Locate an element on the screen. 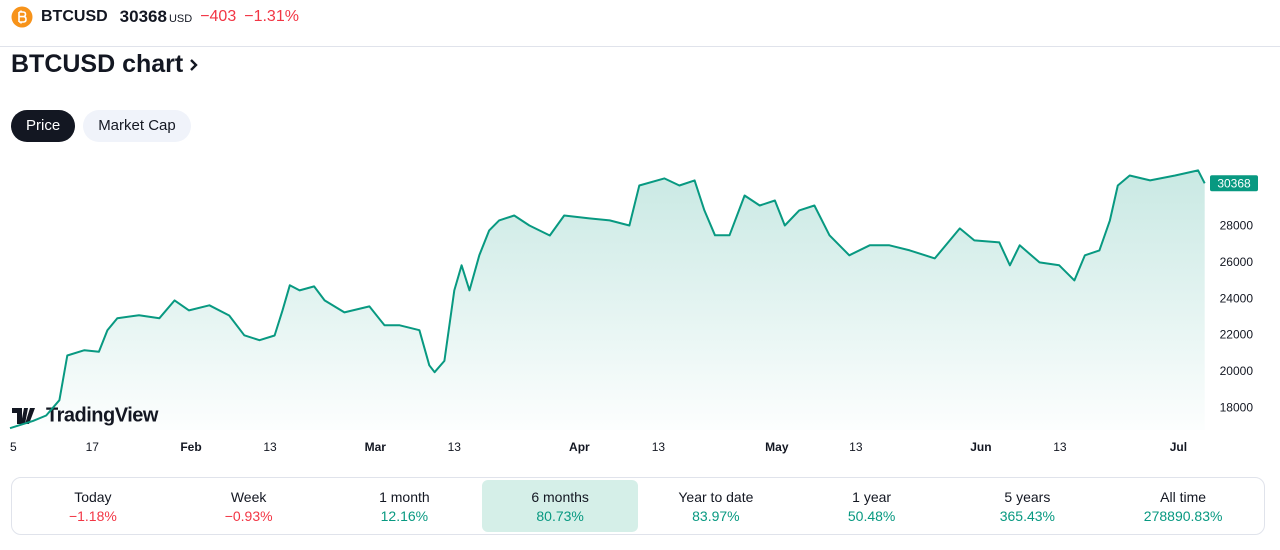 The image size is (1280, 550). period-label: All time is located at coordinates (1183, 496).